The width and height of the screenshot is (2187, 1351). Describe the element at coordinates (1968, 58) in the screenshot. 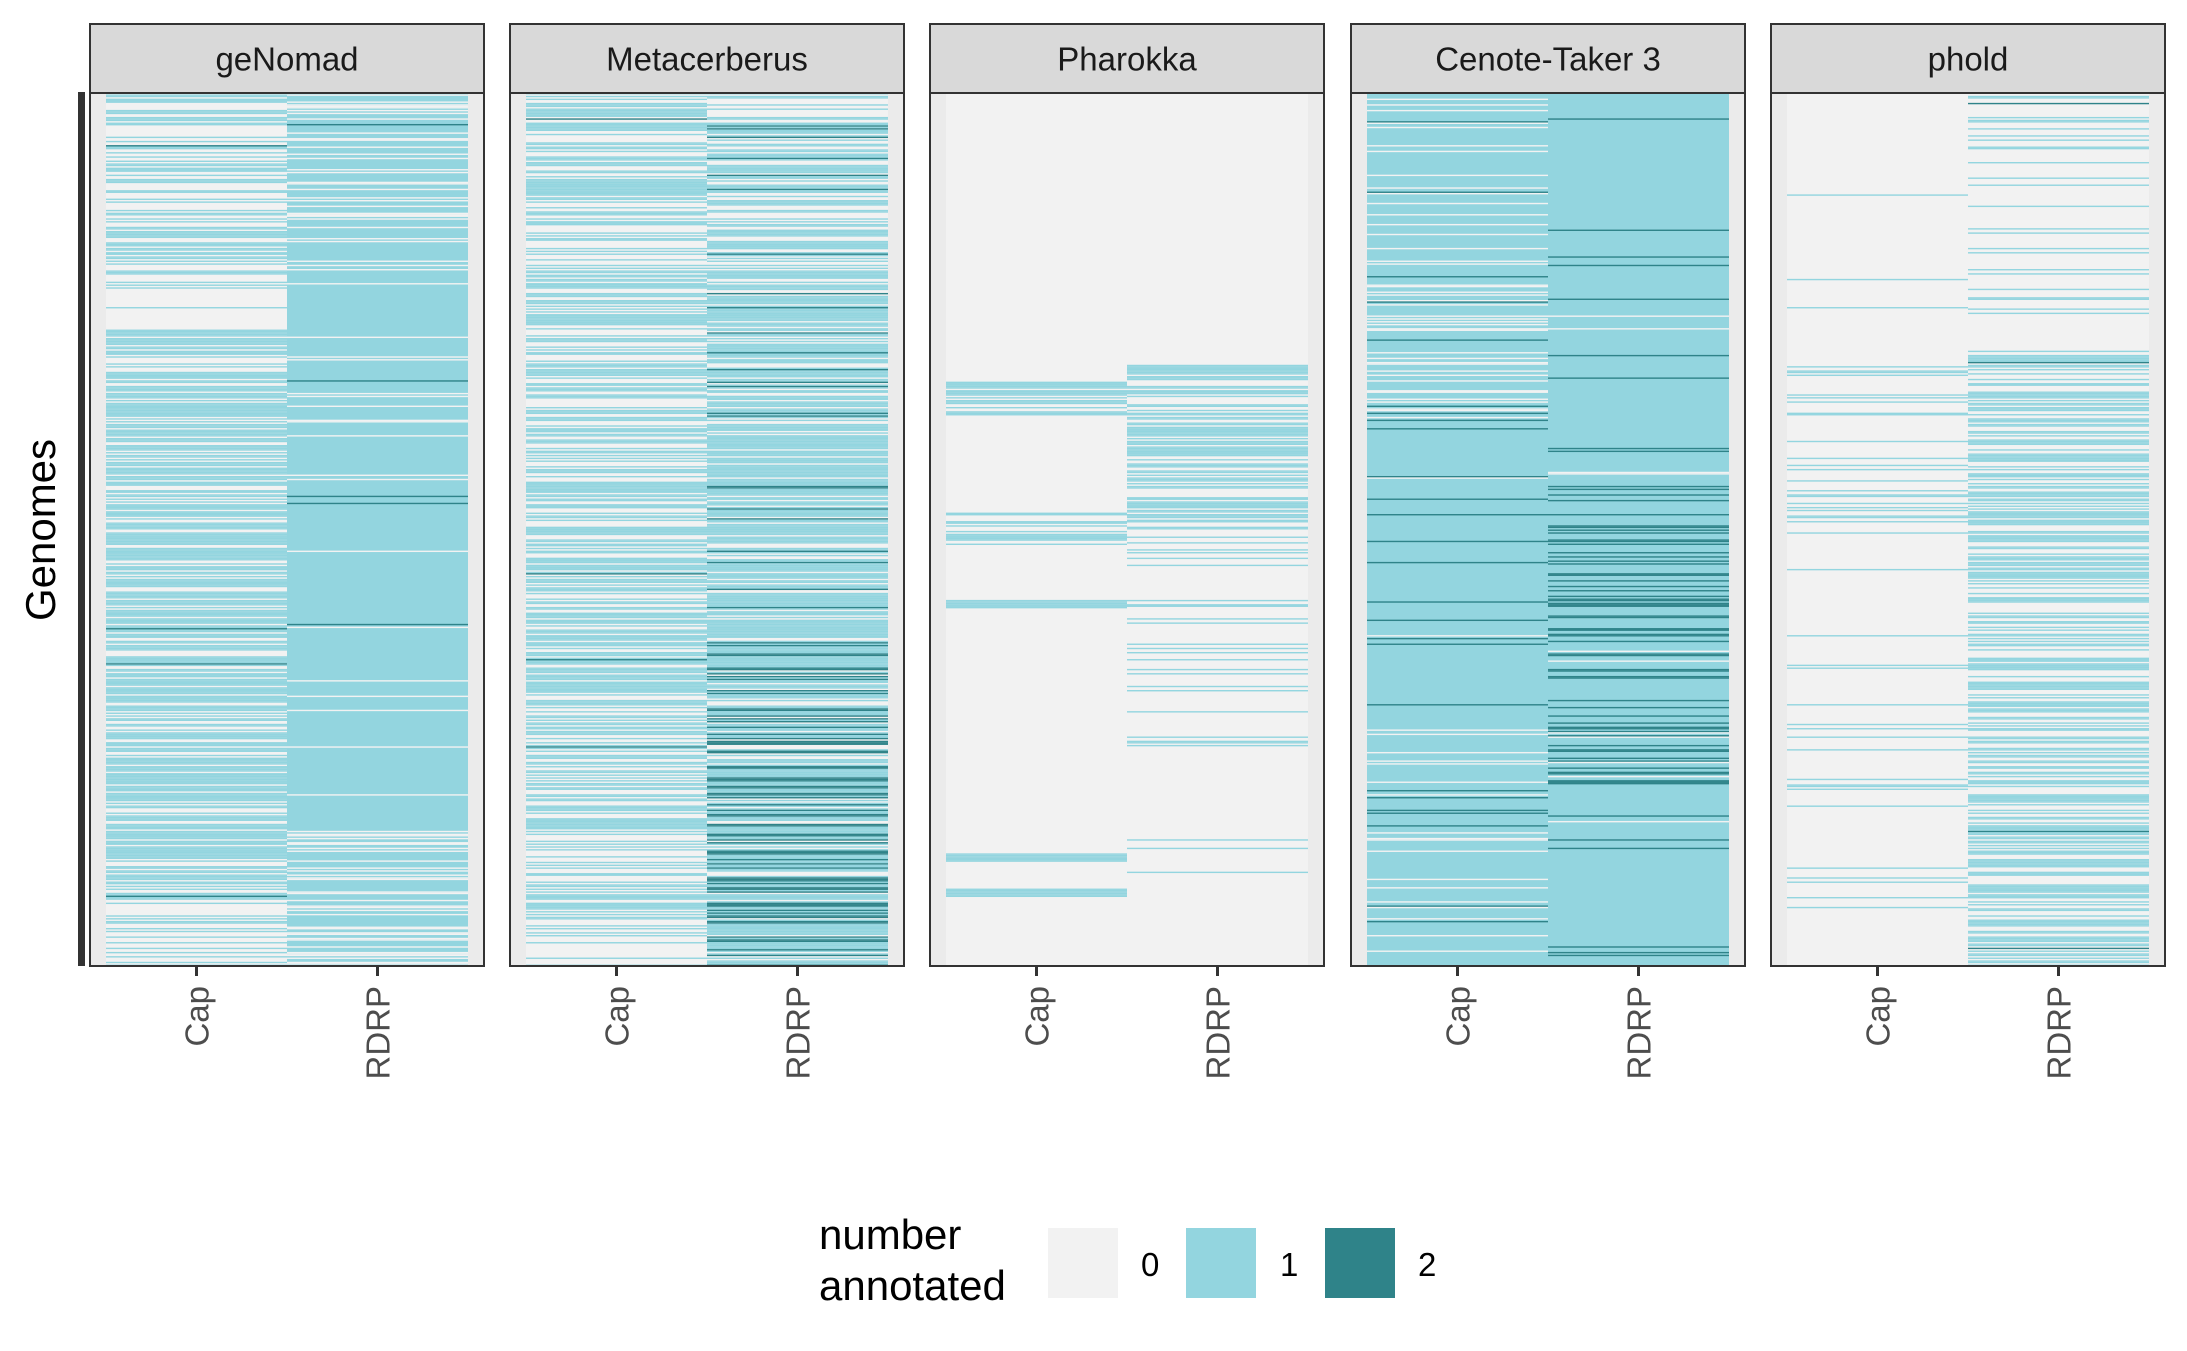

I see `facet-strip` at that location.